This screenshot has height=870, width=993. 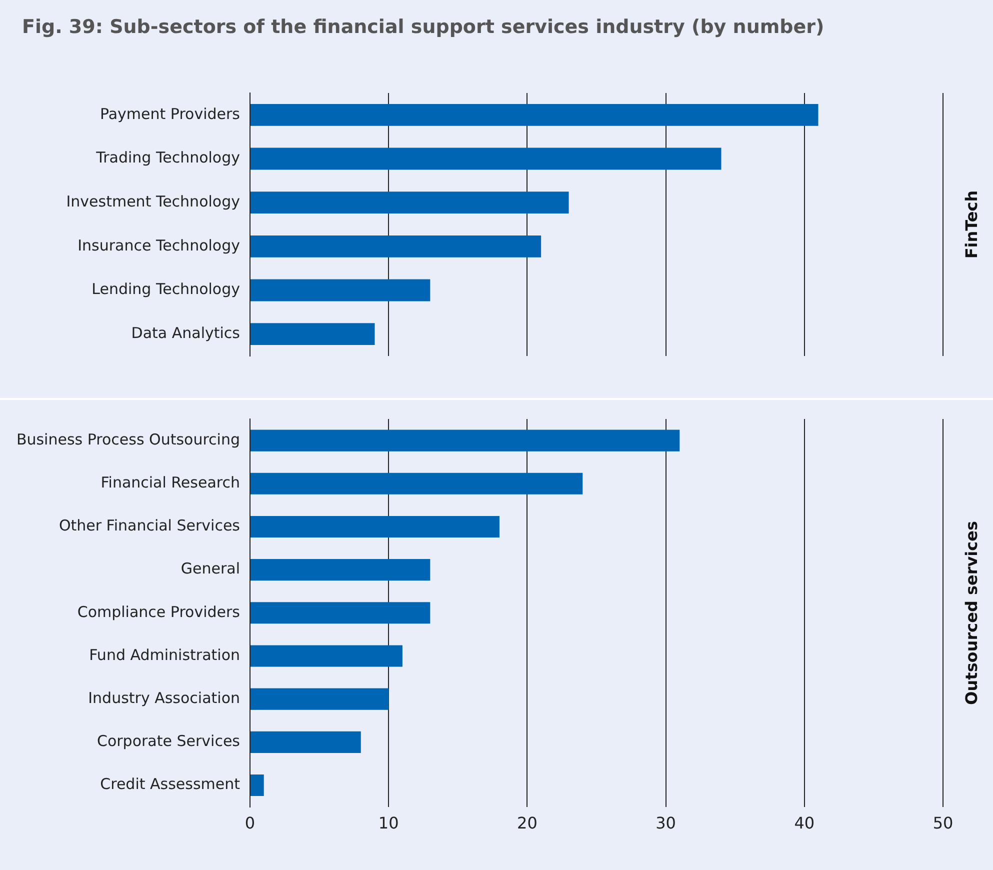 What do you see at coordinates (666, 823) in the screenshot?
I see `x-tick-label: 30` at bounding box center [666, 823].